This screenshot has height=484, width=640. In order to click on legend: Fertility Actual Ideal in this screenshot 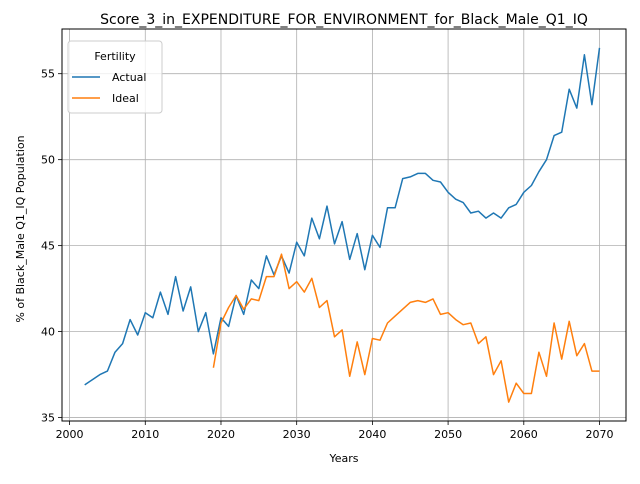, I will do `click(115, 77)`.